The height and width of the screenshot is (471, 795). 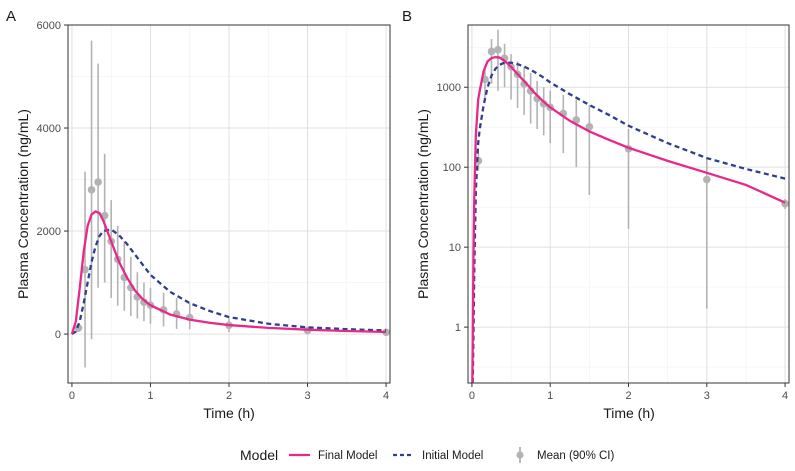 What do you see at coordinates (520, 455) in the screenshot?
I see `legend-observed-point-key` at bounding box center [520, 455].